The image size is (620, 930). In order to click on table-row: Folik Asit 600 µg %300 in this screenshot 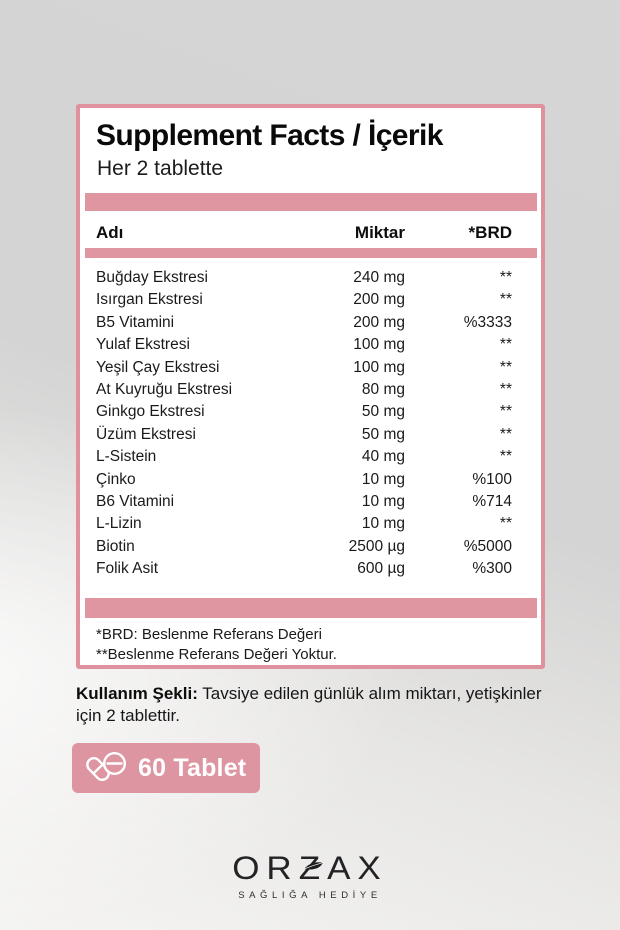, I will do `click(304, 569)`.